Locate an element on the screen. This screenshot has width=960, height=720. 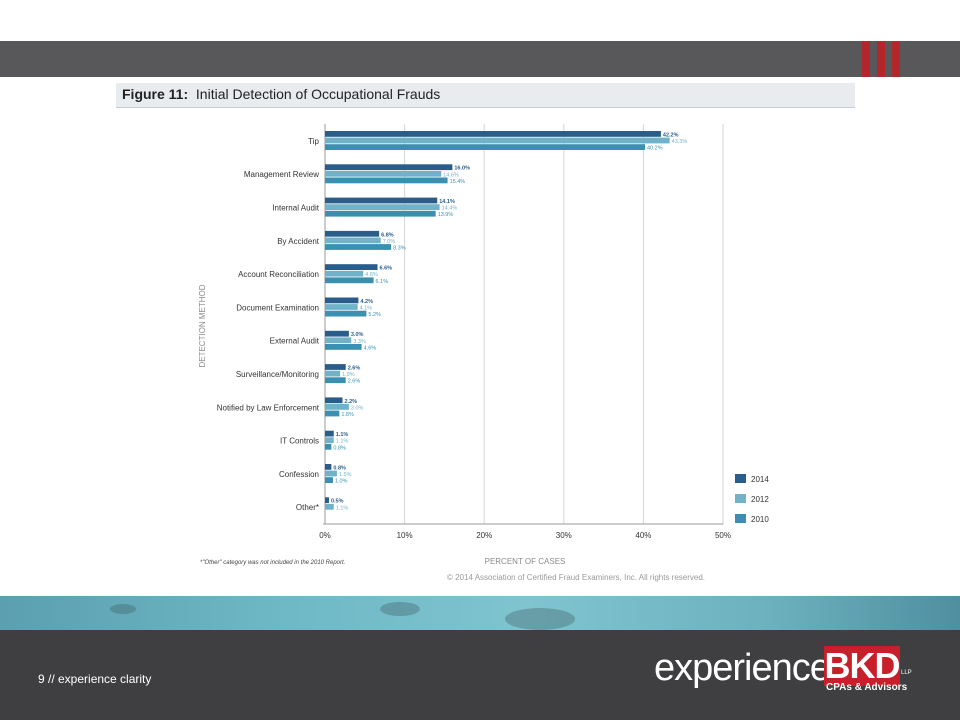
x-tick-label: 50% is located at coordinates (723, 535).